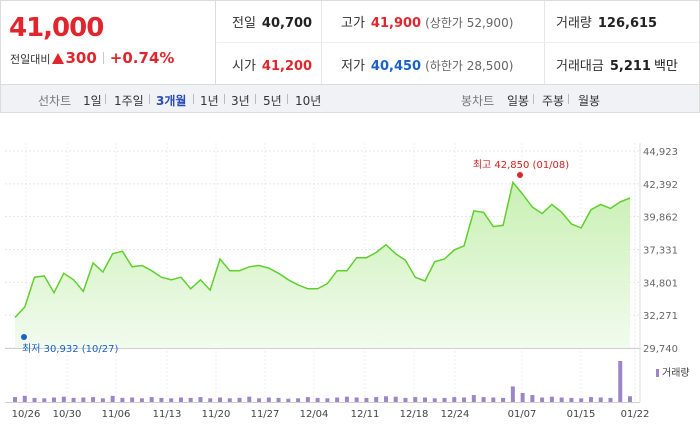  Describe the element at coordinates (521, 165) in the screenshot. I see `high-annotation: 최고 42,850 (01/08)` at that location.